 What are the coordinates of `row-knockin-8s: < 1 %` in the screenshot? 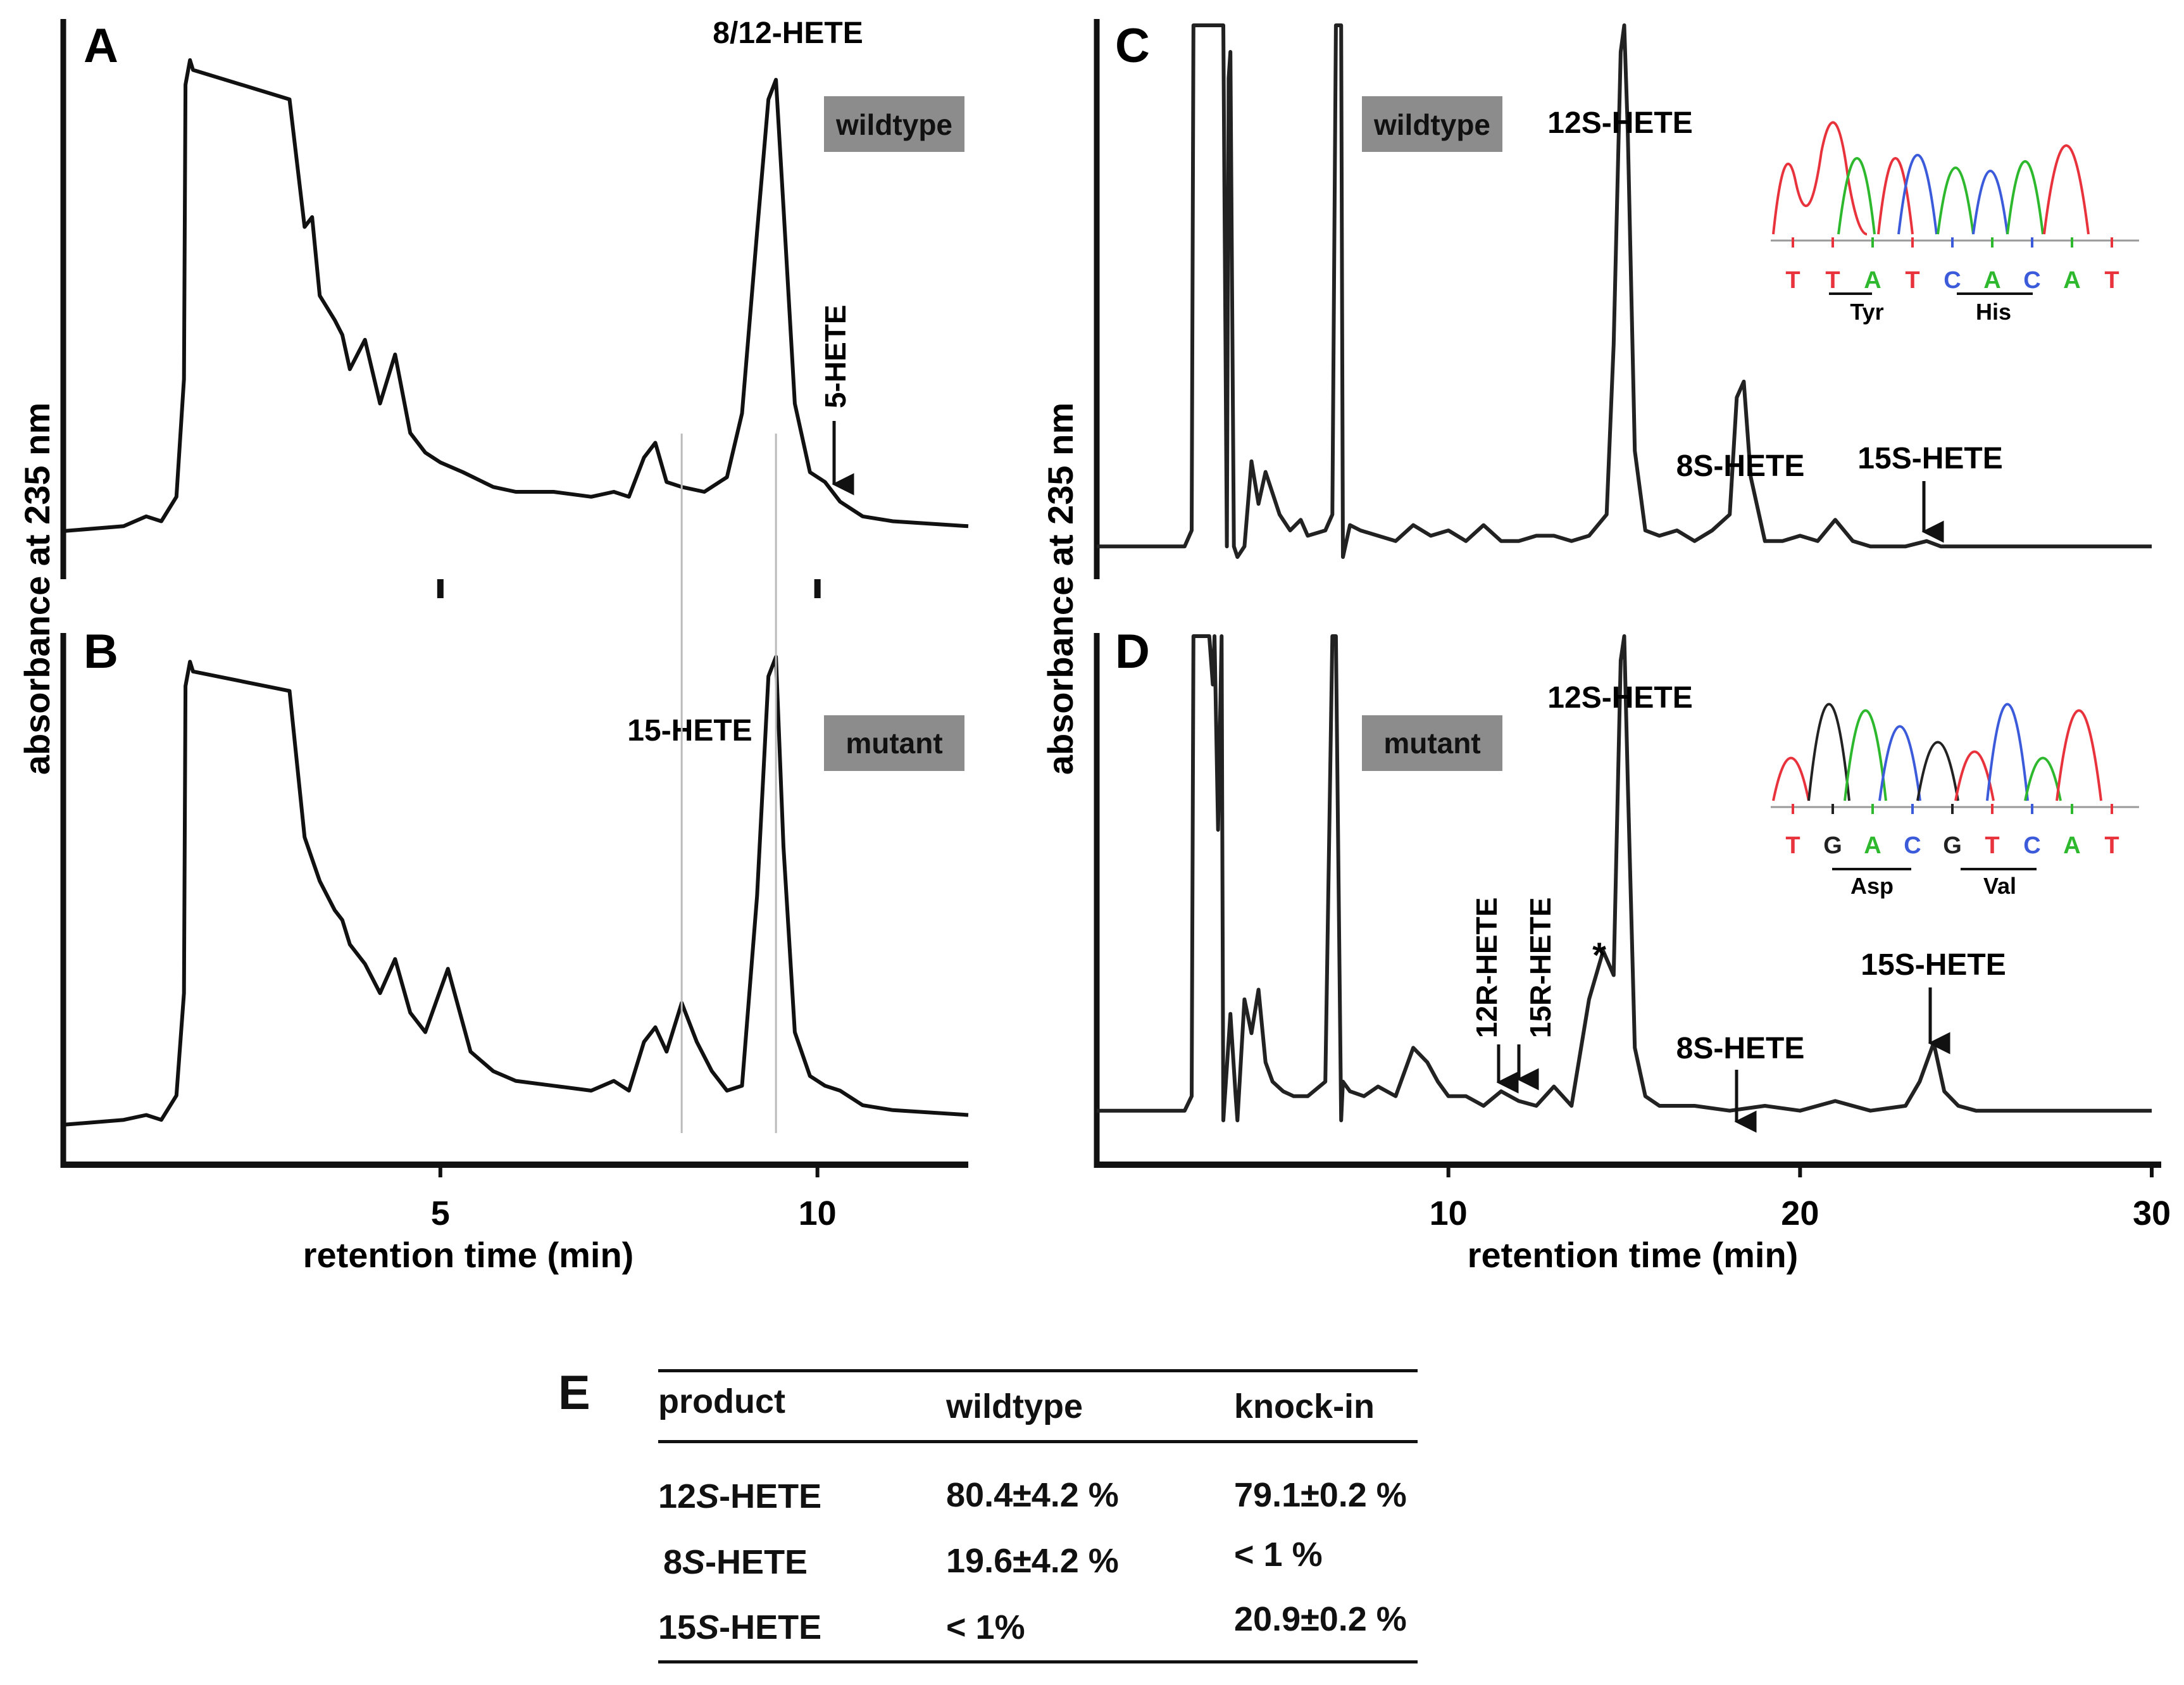 It's located at (1278, 1555).